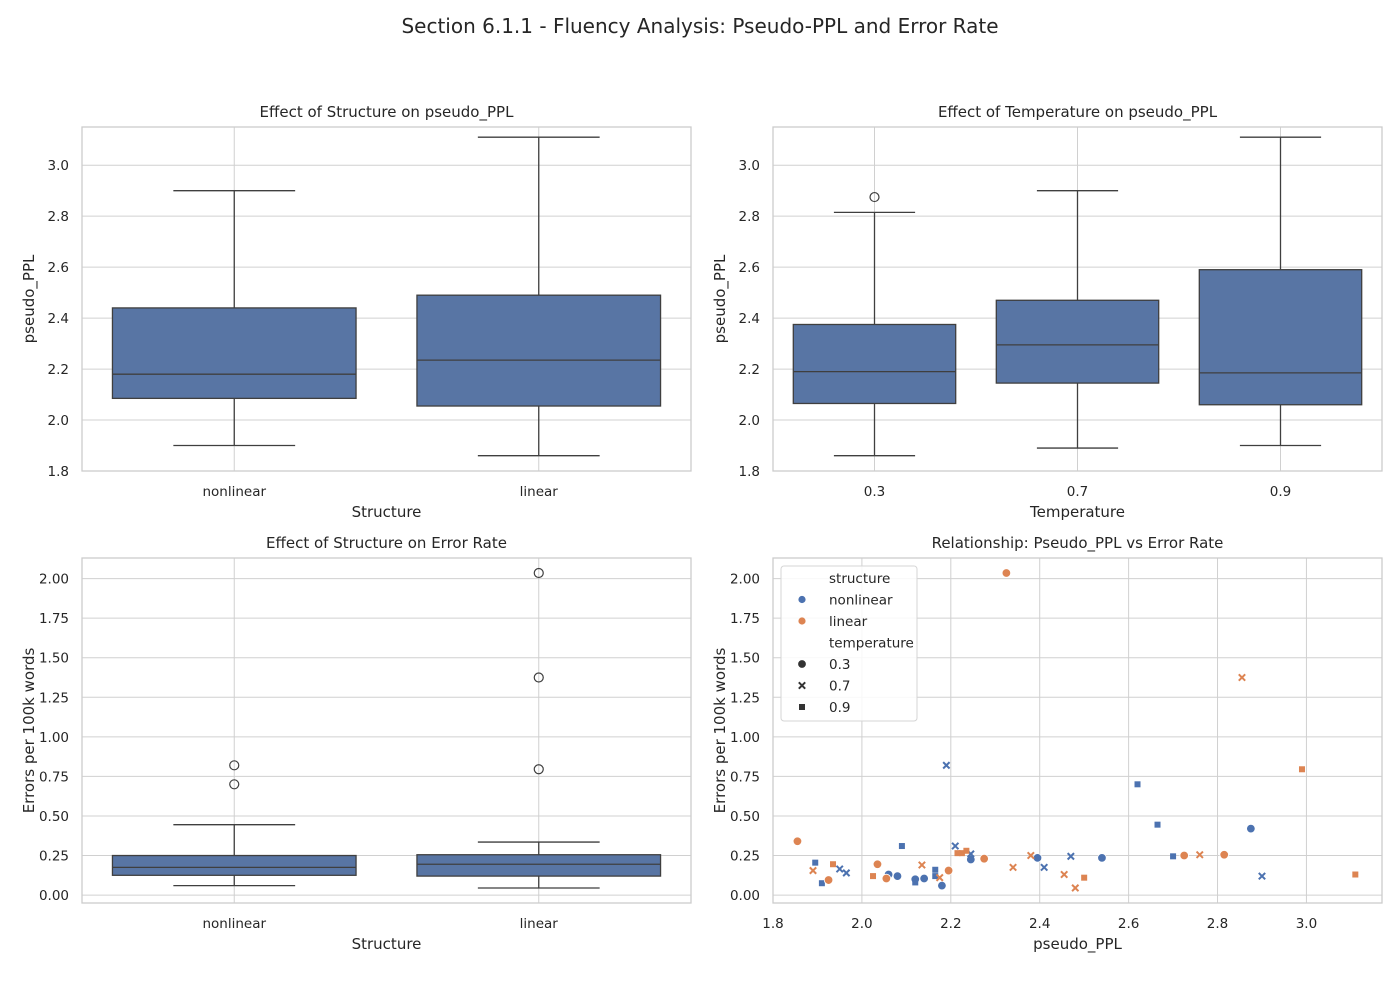  Describe the element at coordinates (802, 621) in the screenshot. I see `legend-marker-linear` at that location.